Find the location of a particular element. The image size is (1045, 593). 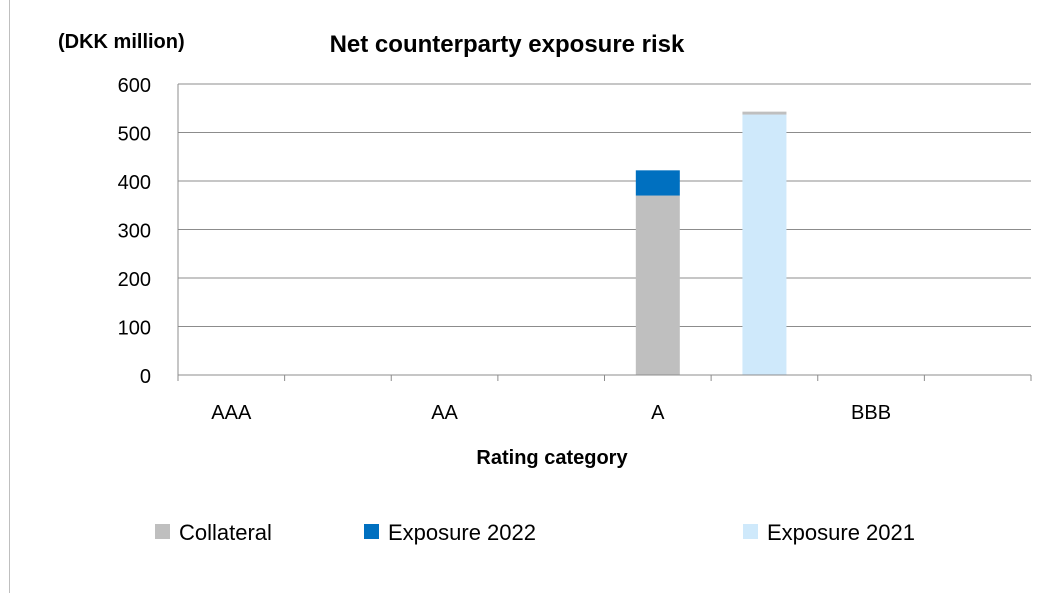

x-axis-labels: AAA AA A BBB is located at coordinates (551, 413).